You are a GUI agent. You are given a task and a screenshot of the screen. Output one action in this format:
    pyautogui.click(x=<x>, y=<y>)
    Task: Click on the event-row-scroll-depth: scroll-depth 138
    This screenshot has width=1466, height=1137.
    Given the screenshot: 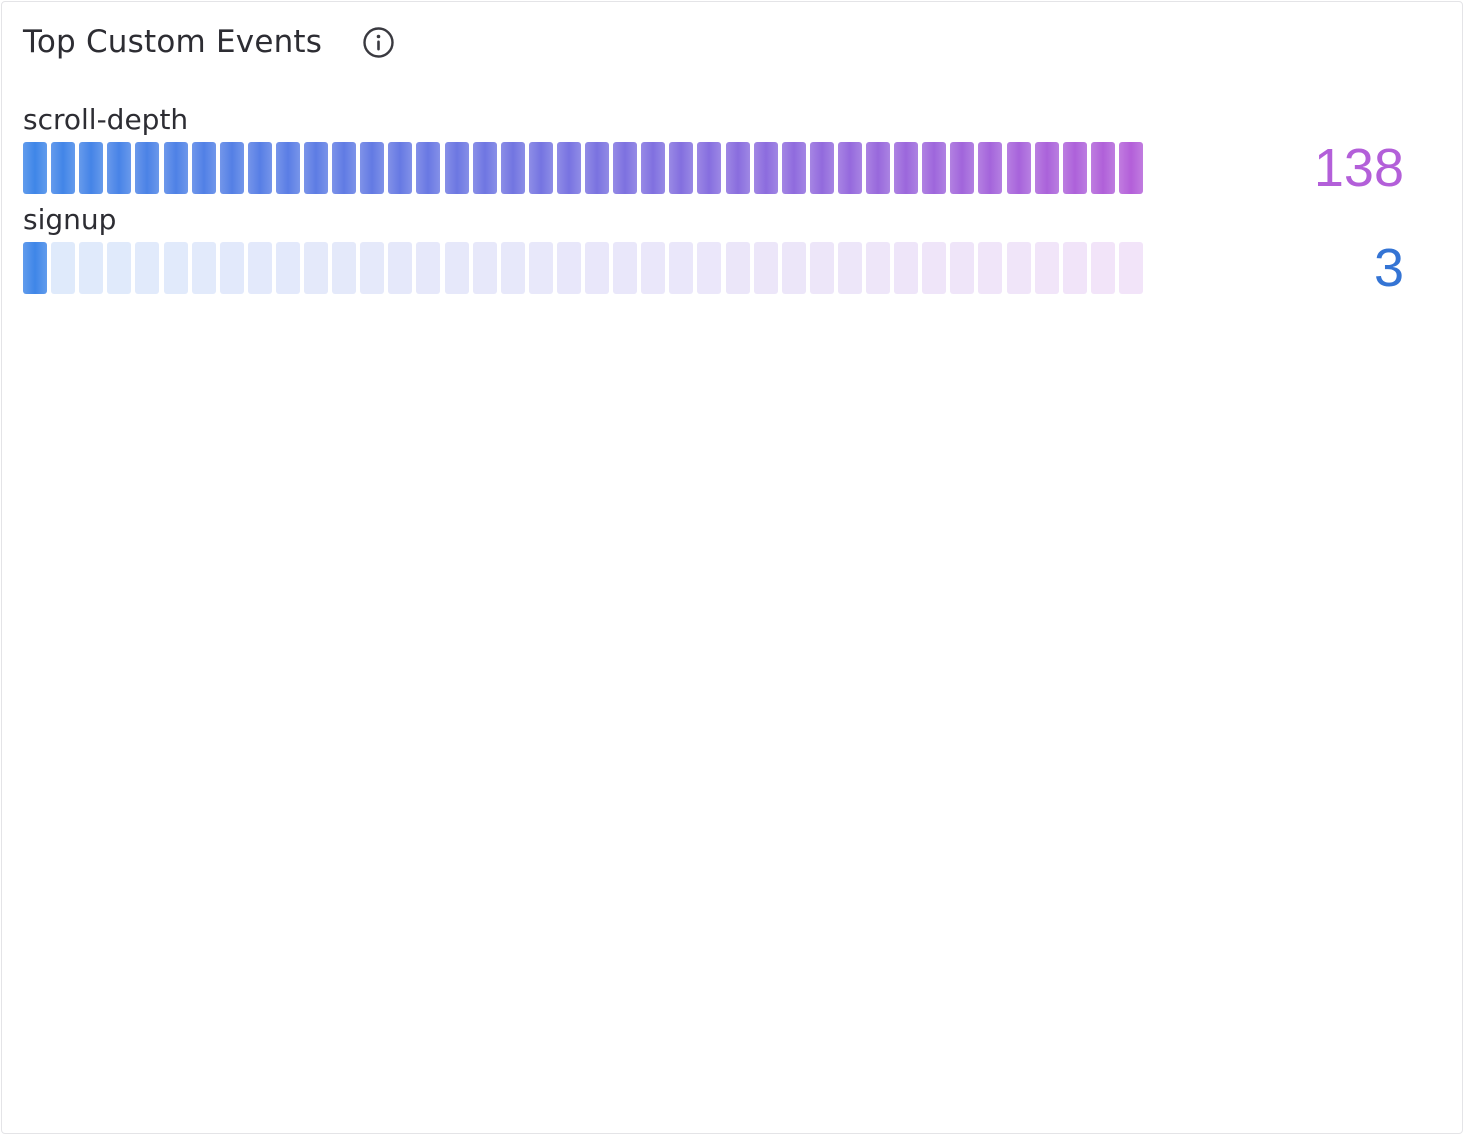 What is the action you would take?
    pyautogui.click(x=715, y=150)
    